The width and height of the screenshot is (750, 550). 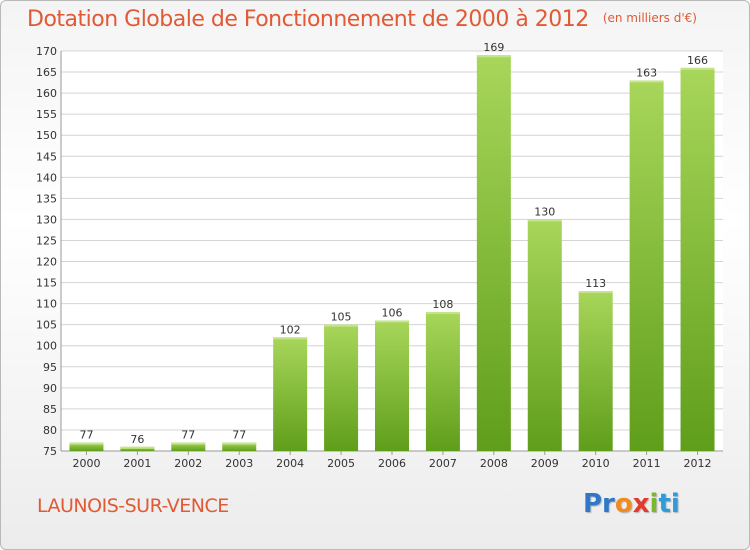 What do you see at coordinates (46, 51) in the screenshot?
I see `y-tick-label: 170` at bounding box center [46, 51].